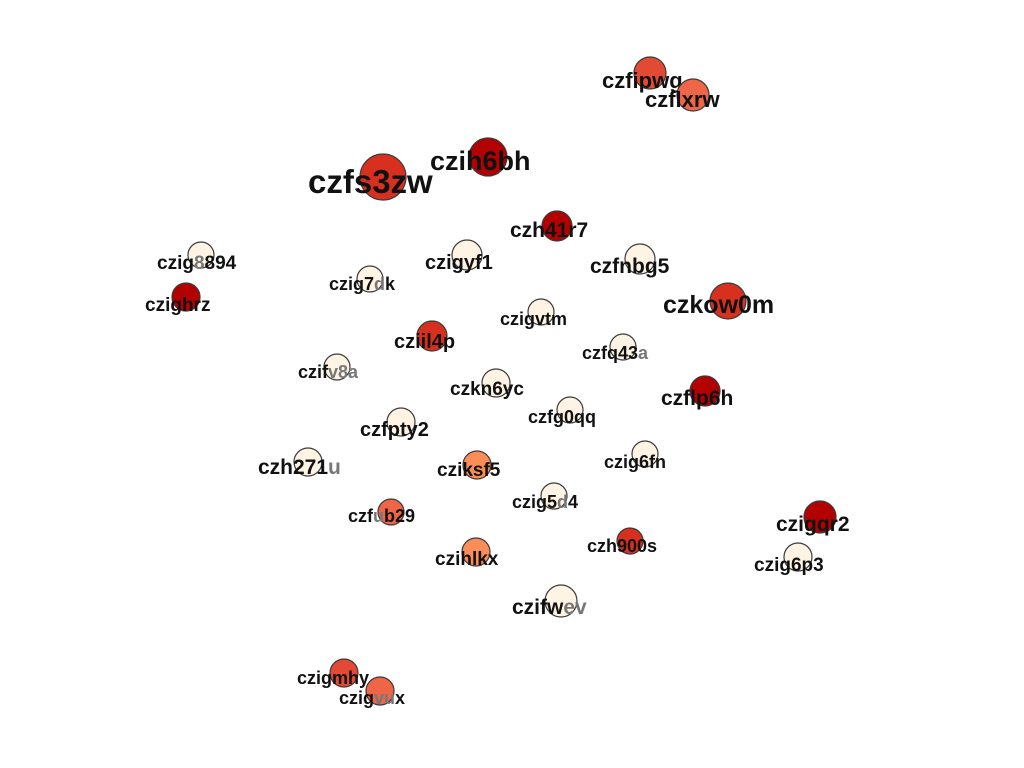 The width and height of the screenshot is (1024, 768). I want to click on graph-node: czkow0m, so click(718, 301).